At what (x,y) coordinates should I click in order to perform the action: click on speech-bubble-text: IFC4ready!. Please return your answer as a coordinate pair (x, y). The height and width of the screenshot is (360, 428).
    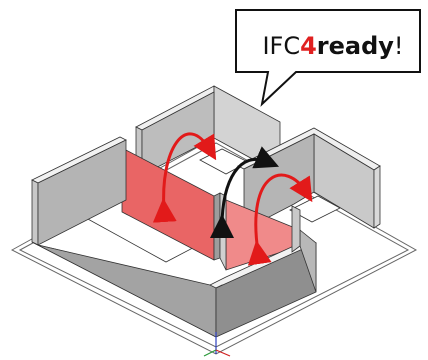
    Looking at the image, I should click on (333, 46).